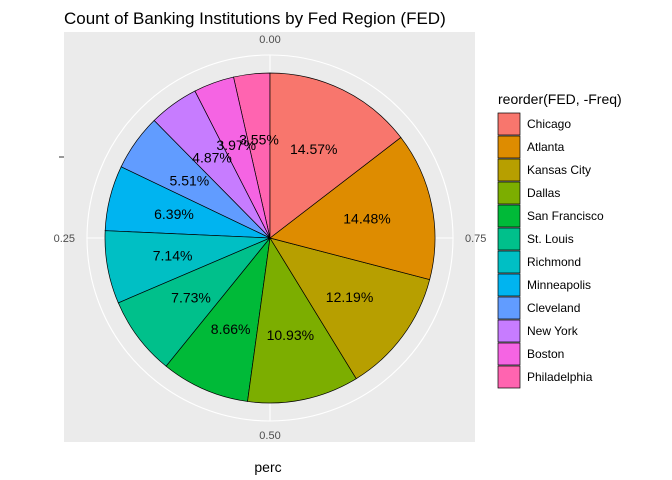 This screenshot has height=480, width=672. I want to click on legend-label: Dallas, so click(543, 193).